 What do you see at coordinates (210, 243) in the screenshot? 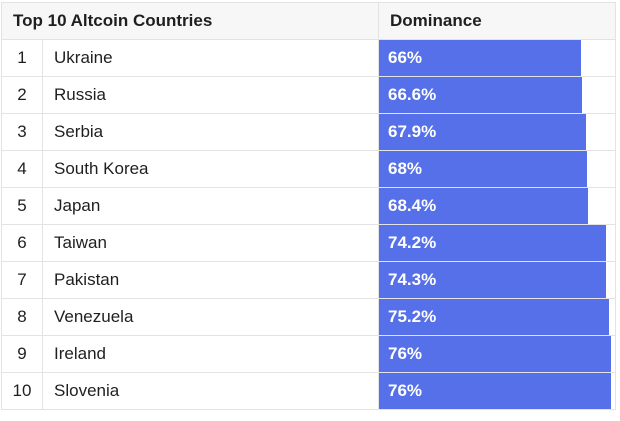
I see `country-cell: Taiwan` at bounding box center [210, 243].